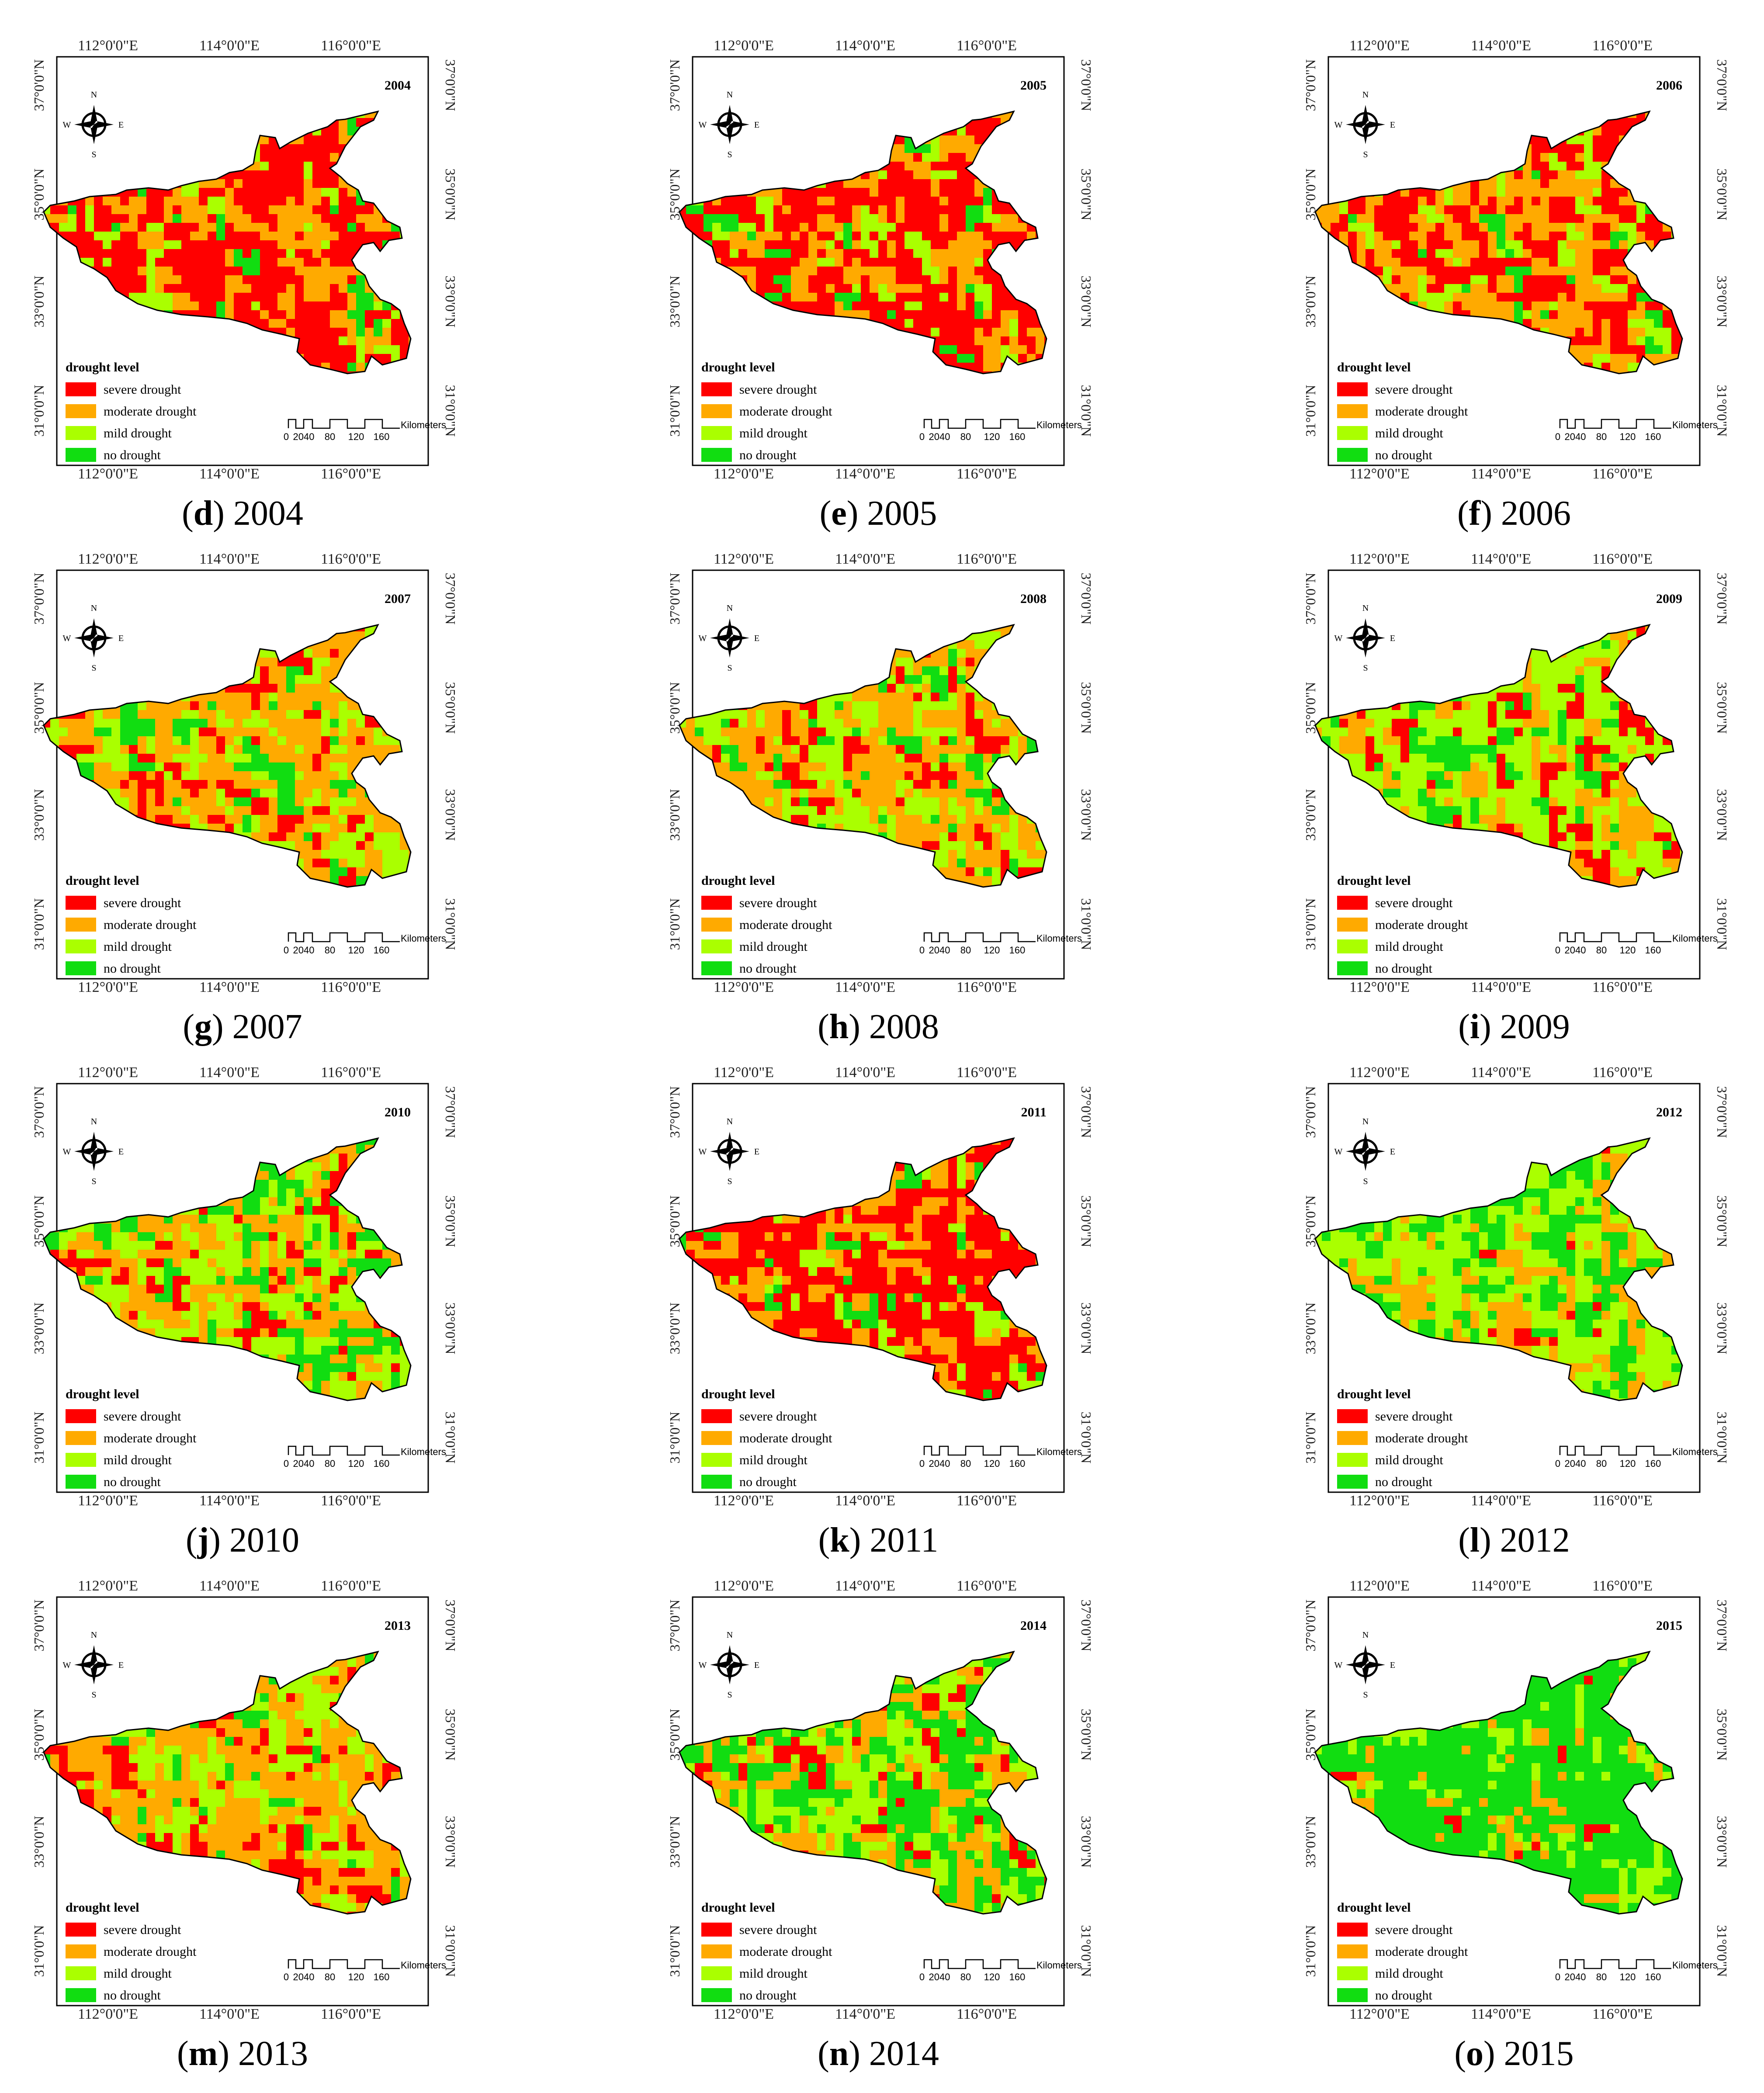 The image size is (1764, 2093). What do you see at coordinates (242, 513) in the screenshot?
I see `panel-caption: (d) 2004` at bounding box center [242, 513].